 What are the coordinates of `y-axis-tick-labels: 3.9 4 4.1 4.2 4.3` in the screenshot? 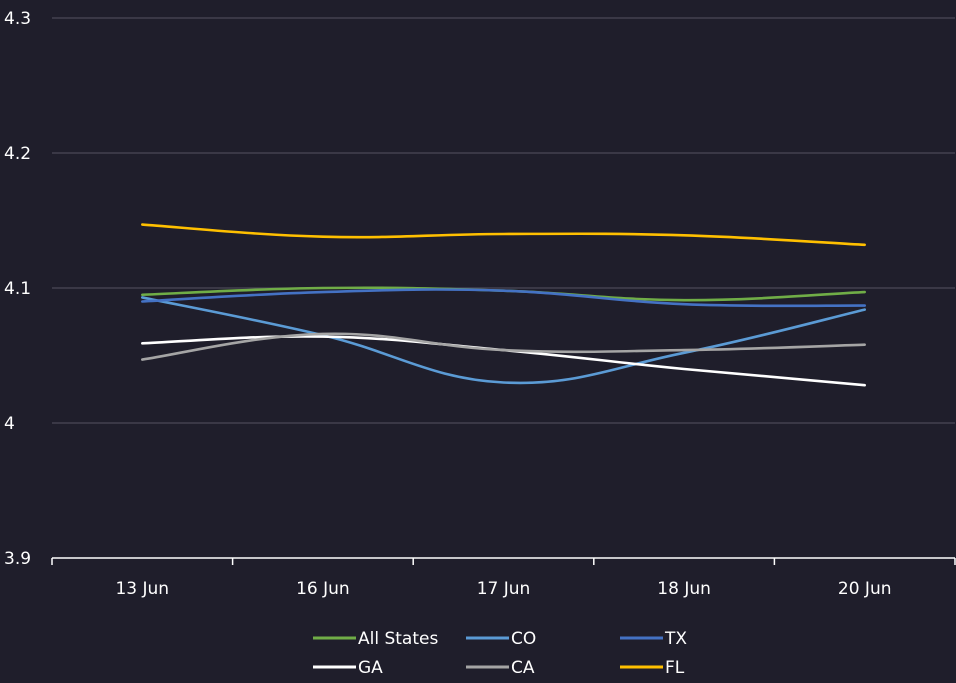 It's located at (17, 289).